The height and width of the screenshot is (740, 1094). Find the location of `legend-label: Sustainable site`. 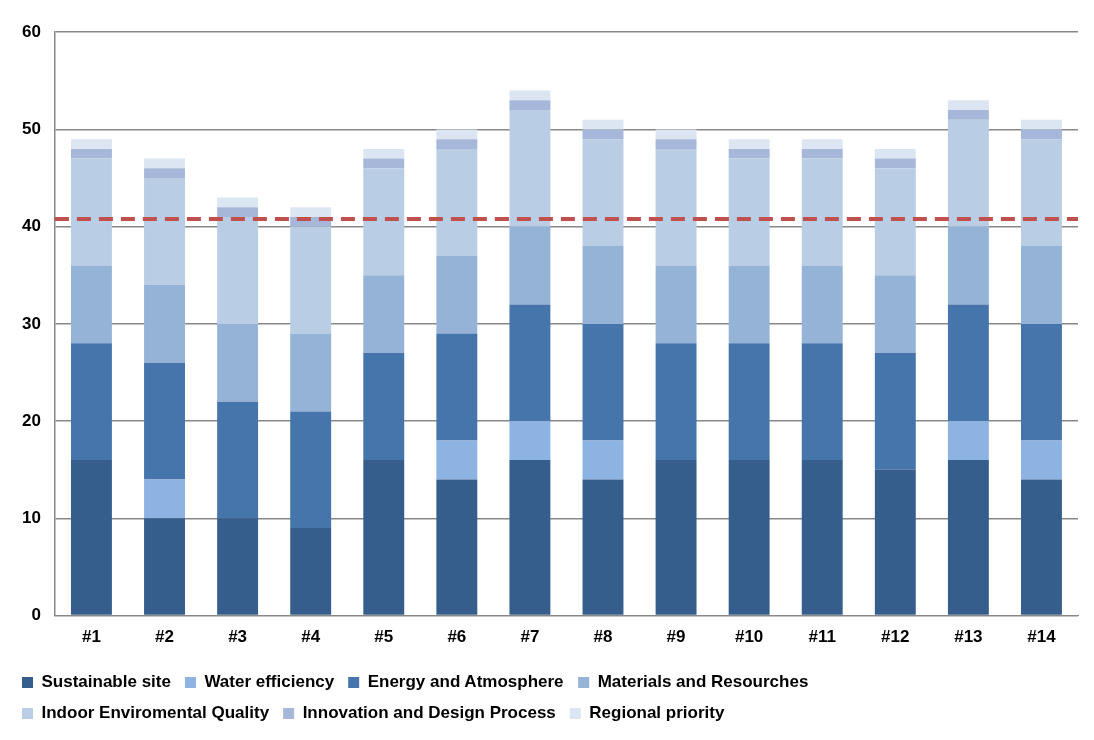

legend-label: Sustainable site is located at coordinates (106, 682).